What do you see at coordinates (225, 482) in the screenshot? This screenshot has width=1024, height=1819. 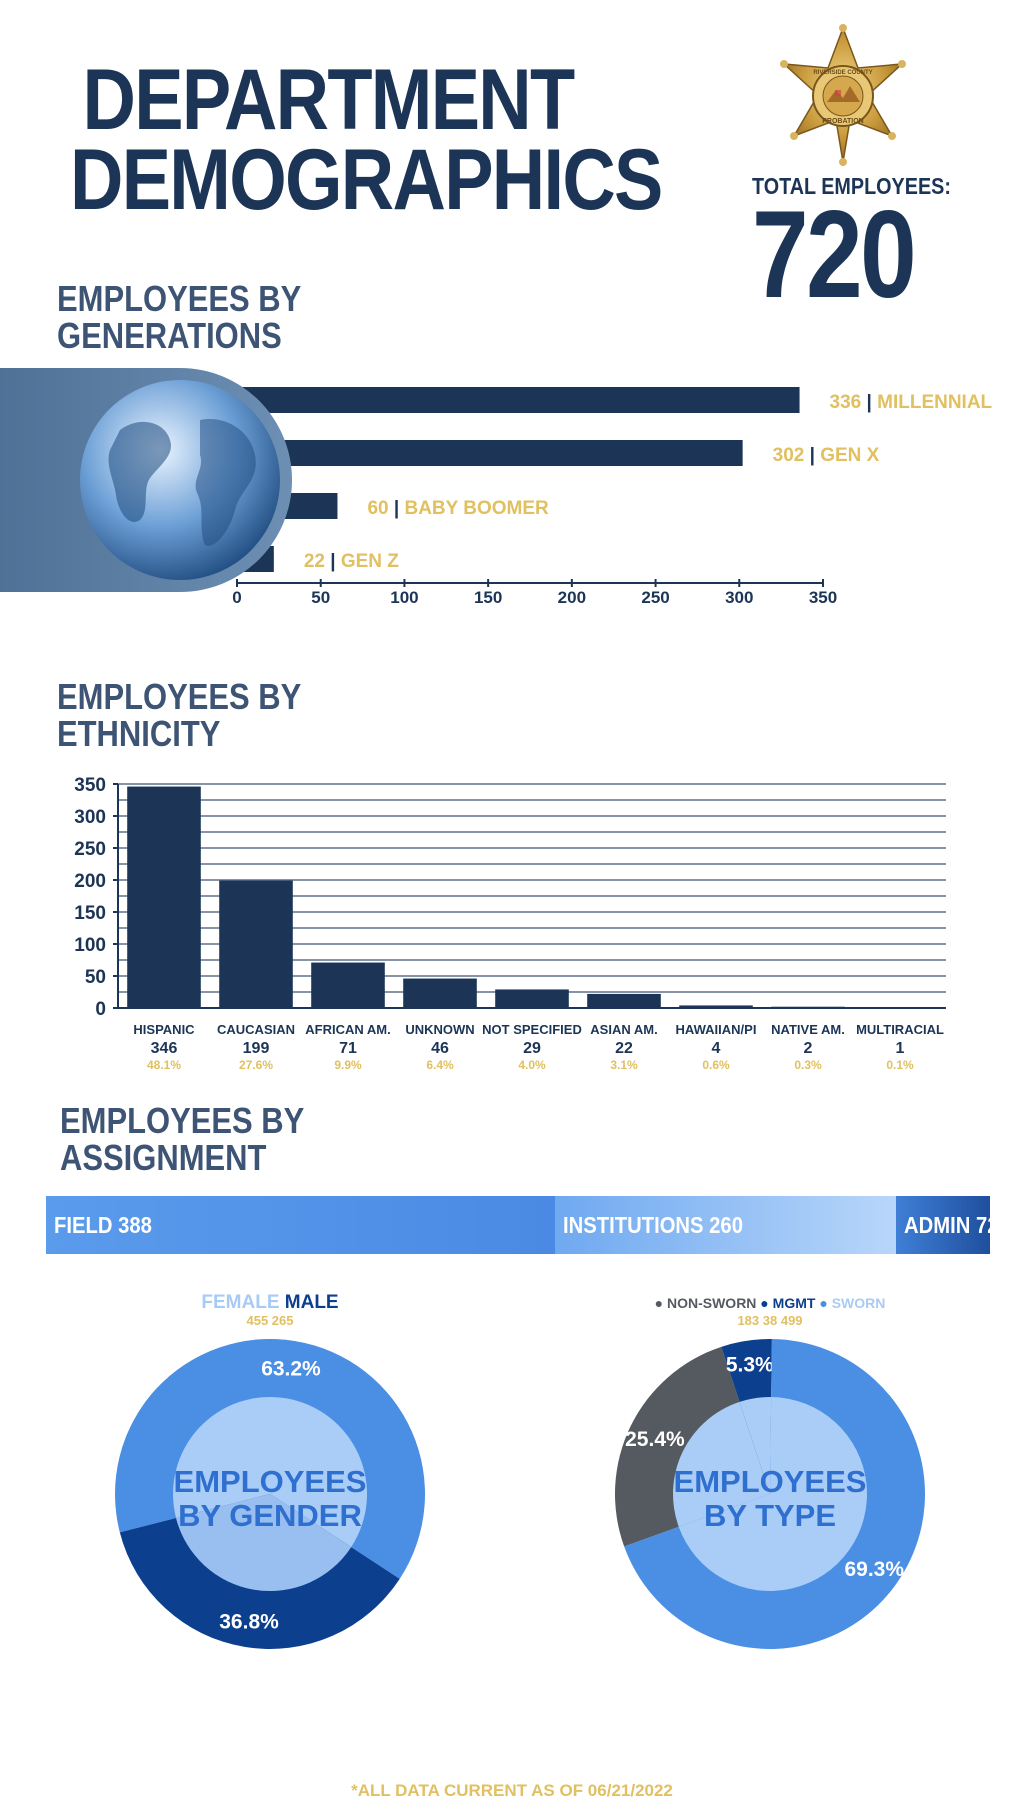 I see `globe-continent-africa` at bounding box center [225, 482].